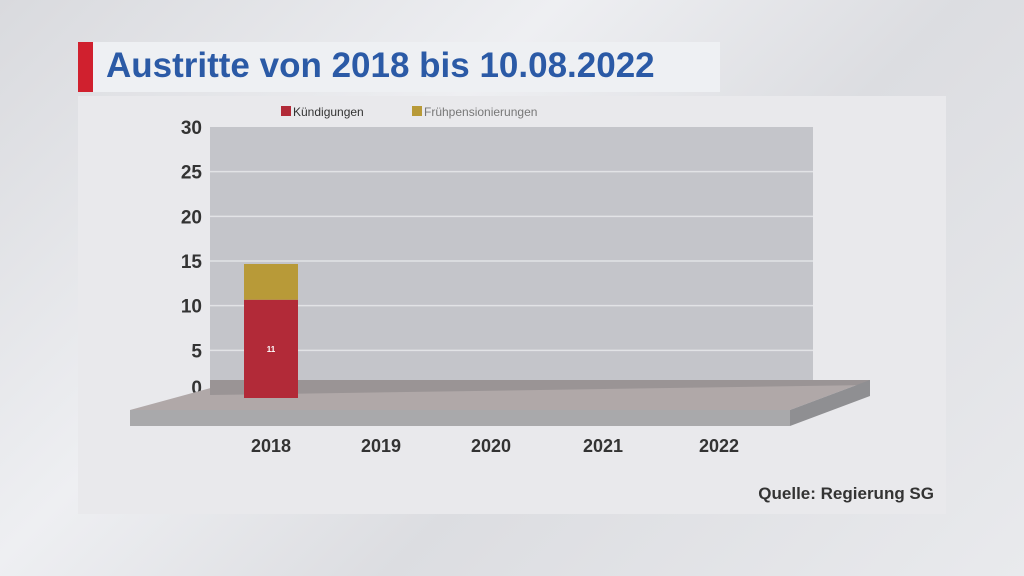  Describe the element at coordinates (380, 65) in the screenshot. I see `page-title: Austritte von 2018 bis 10.08.2022` at that location.